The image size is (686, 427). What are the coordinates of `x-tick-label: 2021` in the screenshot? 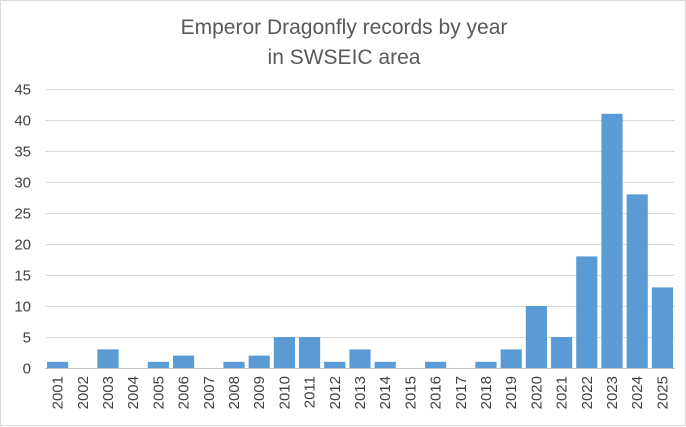 It's located at (562, 392).